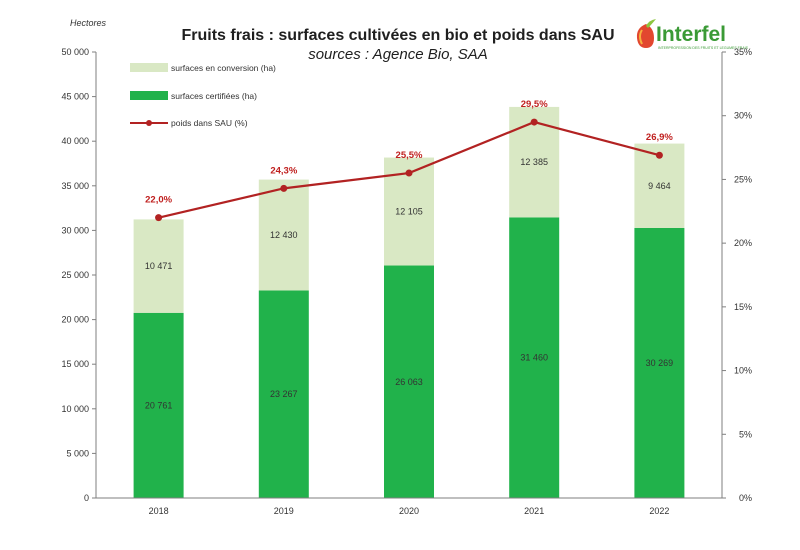 The height and width of the screenshot is (550, 800). I want to click on bar-conversion-label: 12 105, so click(409, 212).